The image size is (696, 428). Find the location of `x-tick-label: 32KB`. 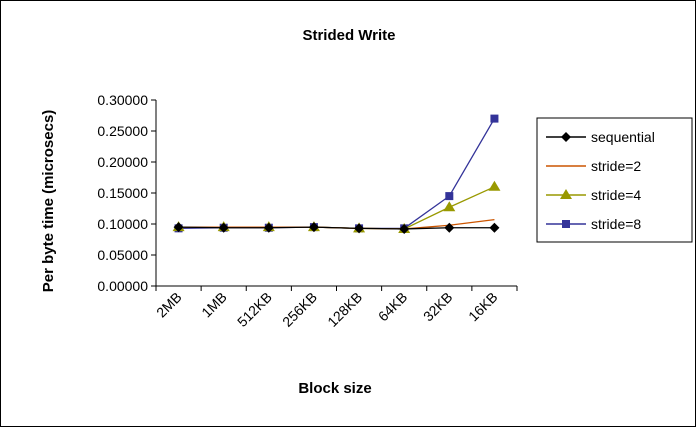

x-tick-label: 32KB is located at coordinates (438, 307).